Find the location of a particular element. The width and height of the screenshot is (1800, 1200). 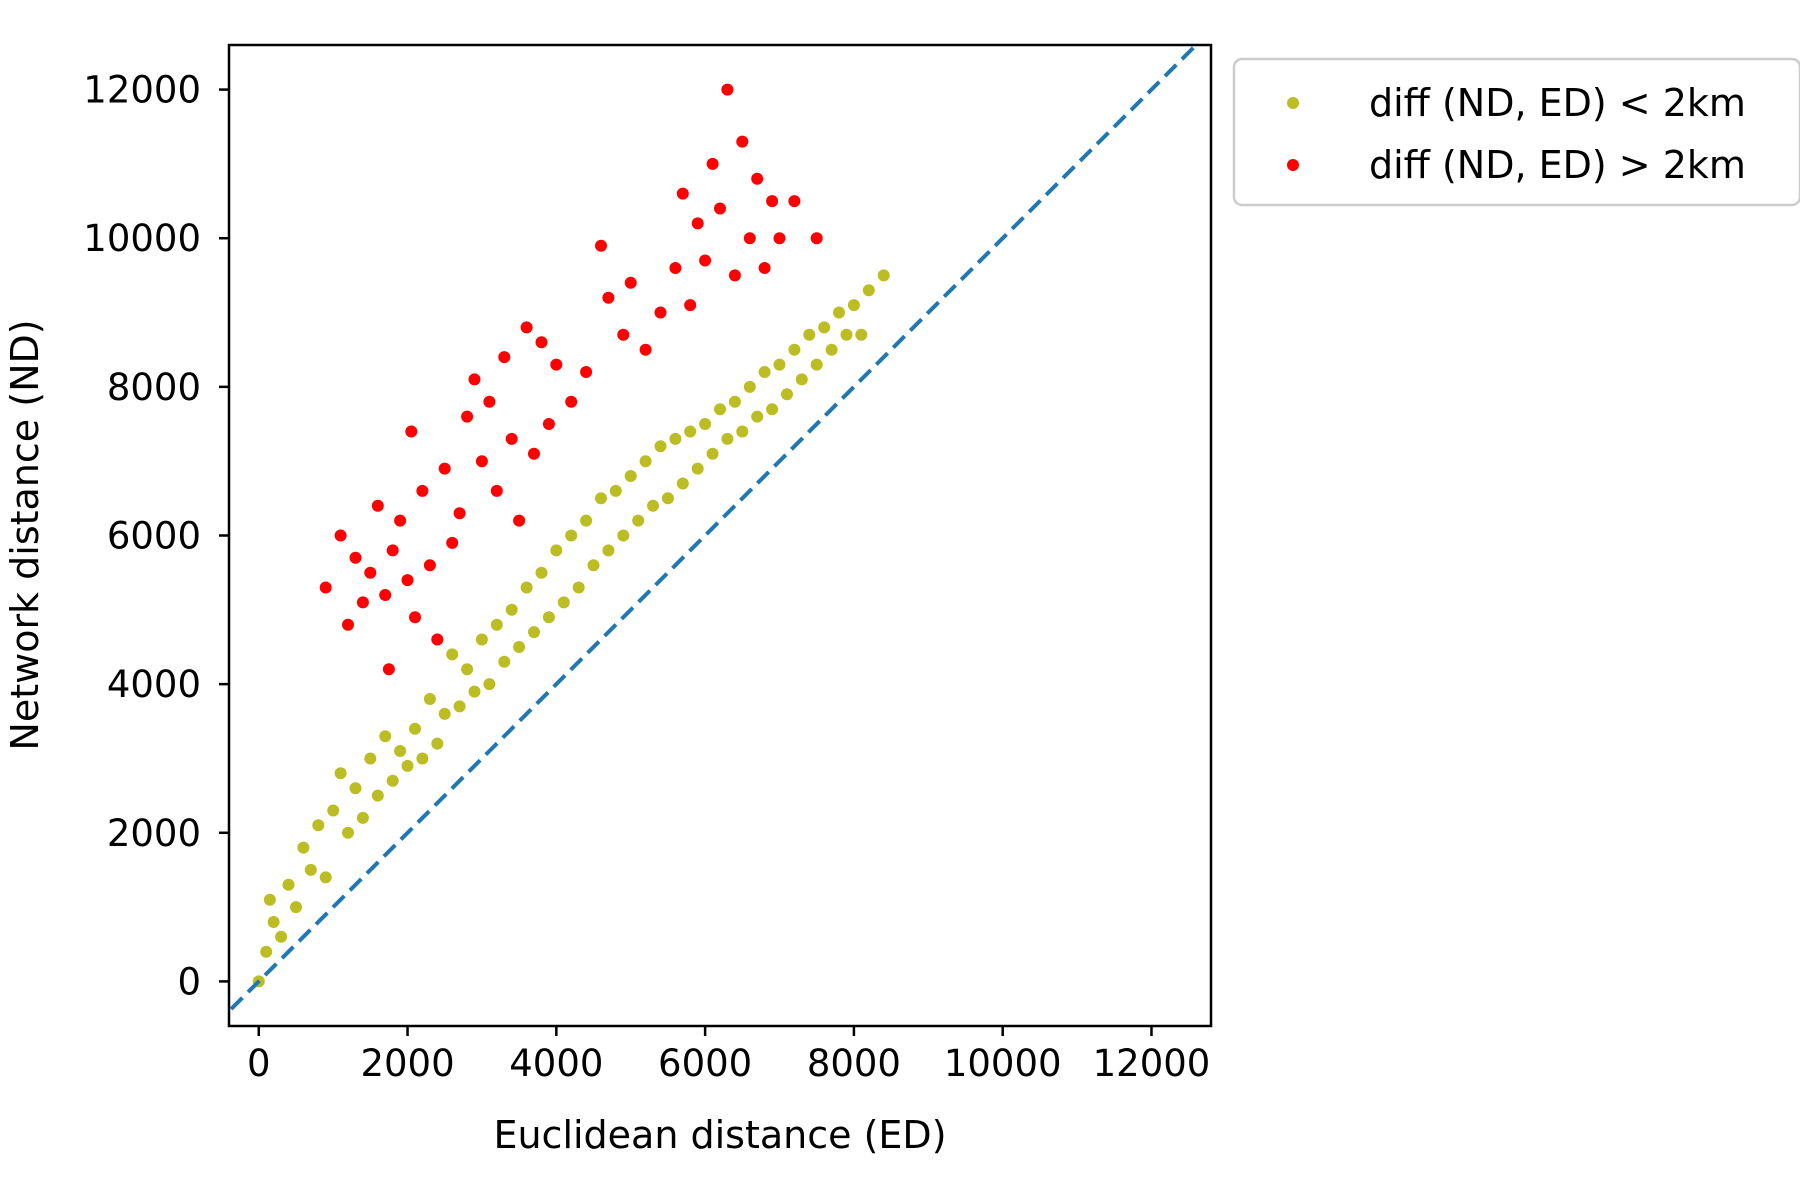

legend-box is located at coordinates (1516, 132).